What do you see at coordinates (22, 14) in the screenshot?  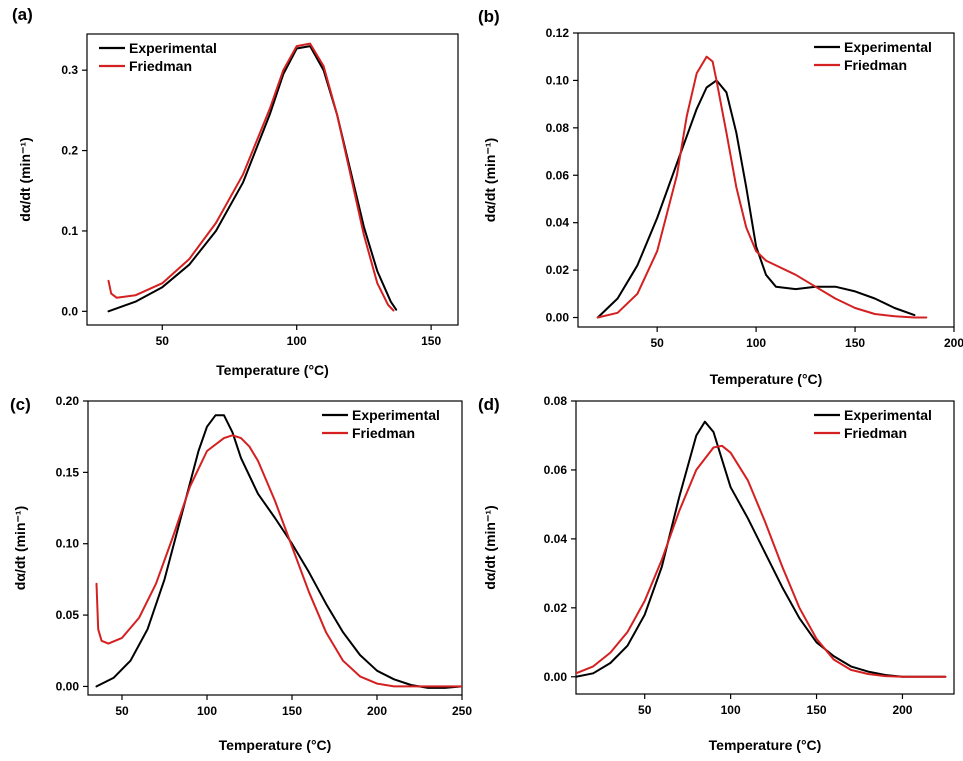 I see `panel-letter: (a)` at bounding box center [22, 14].